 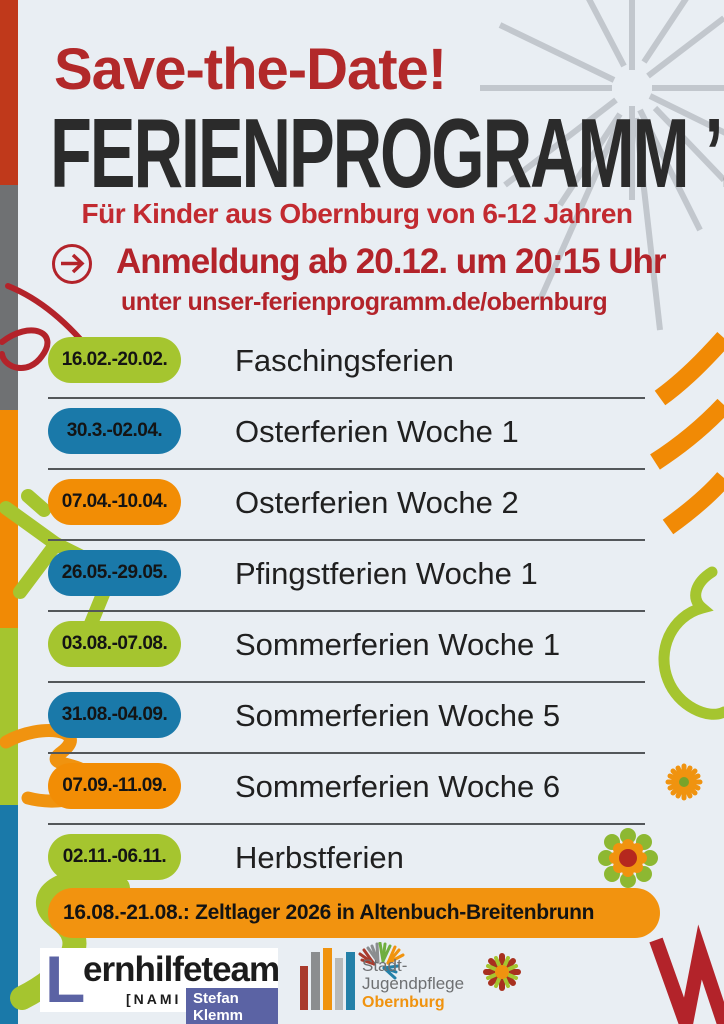 What do you see at coordinates (114, 502) in the screenshot?
I see `event-date-badge: 07.04.-10.04.` at bounding box center [114, 502].